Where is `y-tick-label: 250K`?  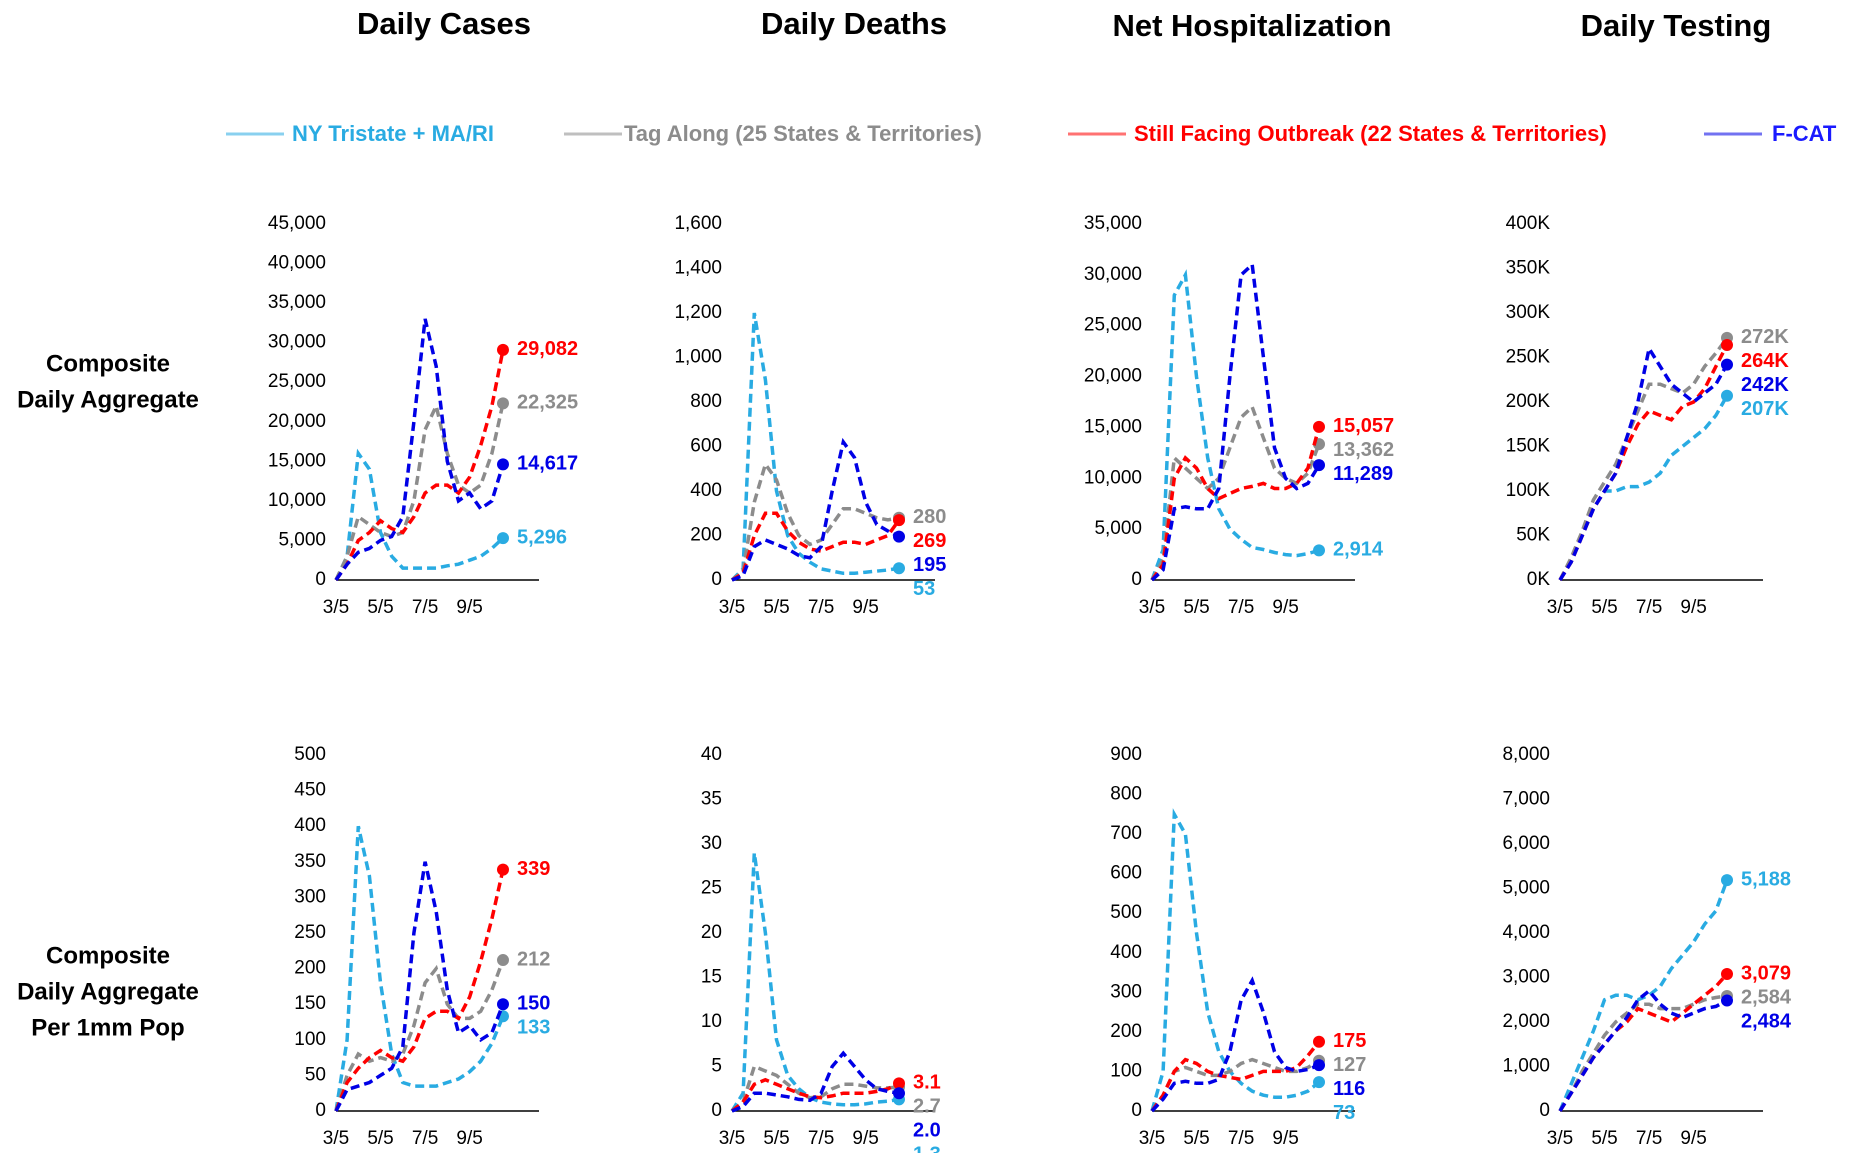
y-tick-label: 250K is located at coordinates (1528, 357).